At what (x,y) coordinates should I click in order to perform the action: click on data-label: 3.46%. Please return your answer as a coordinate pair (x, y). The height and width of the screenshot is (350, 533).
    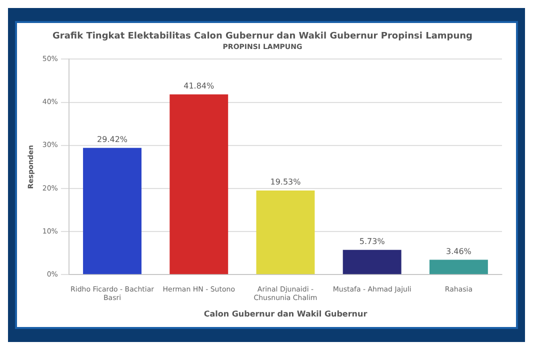
    Looking at the image, I should click on (459, 251).